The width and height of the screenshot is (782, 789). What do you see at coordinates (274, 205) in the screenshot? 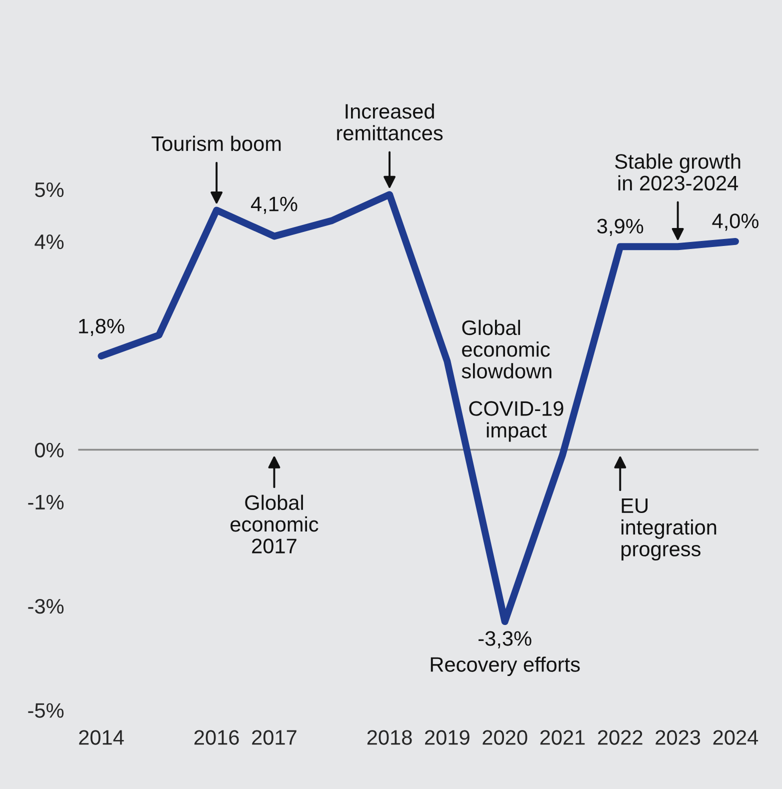
I see `data-label: 4,1%` at bounding box center [274, 205].